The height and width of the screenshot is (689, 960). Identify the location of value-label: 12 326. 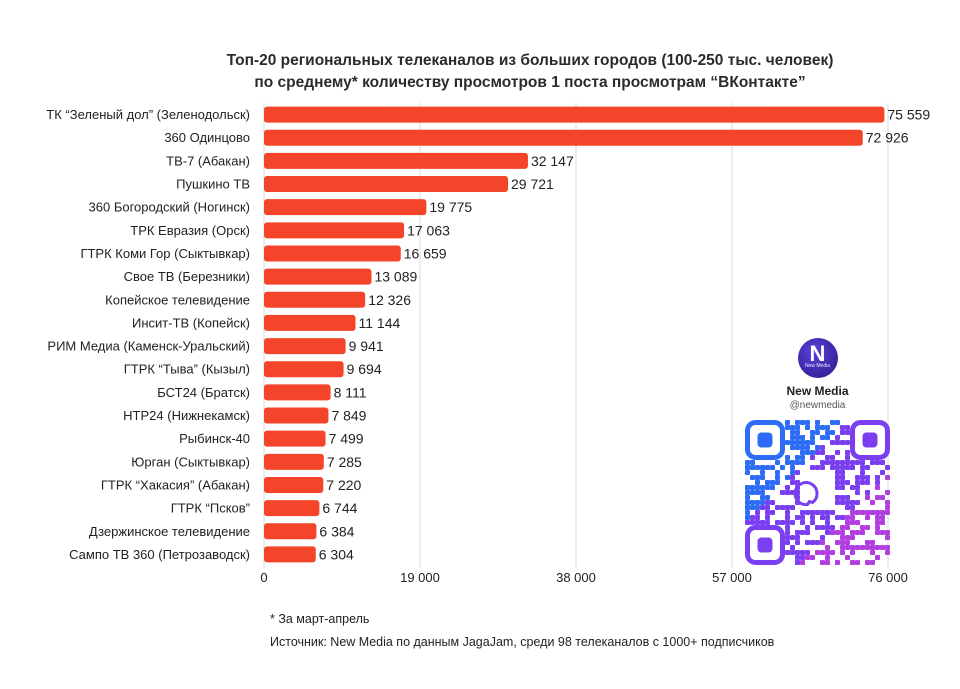
(389, 300).